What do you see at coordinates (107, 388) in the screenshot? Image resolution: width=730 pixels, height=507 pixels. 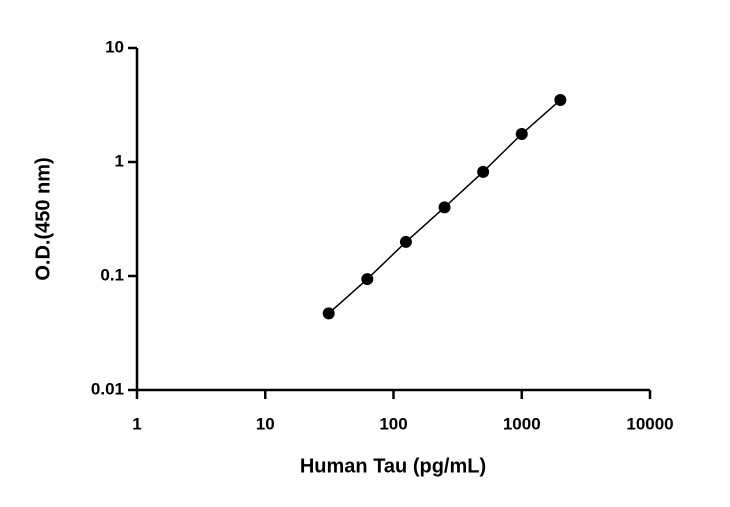 I see `y-tick-label: 0.01` at bounding box center [107, 388].